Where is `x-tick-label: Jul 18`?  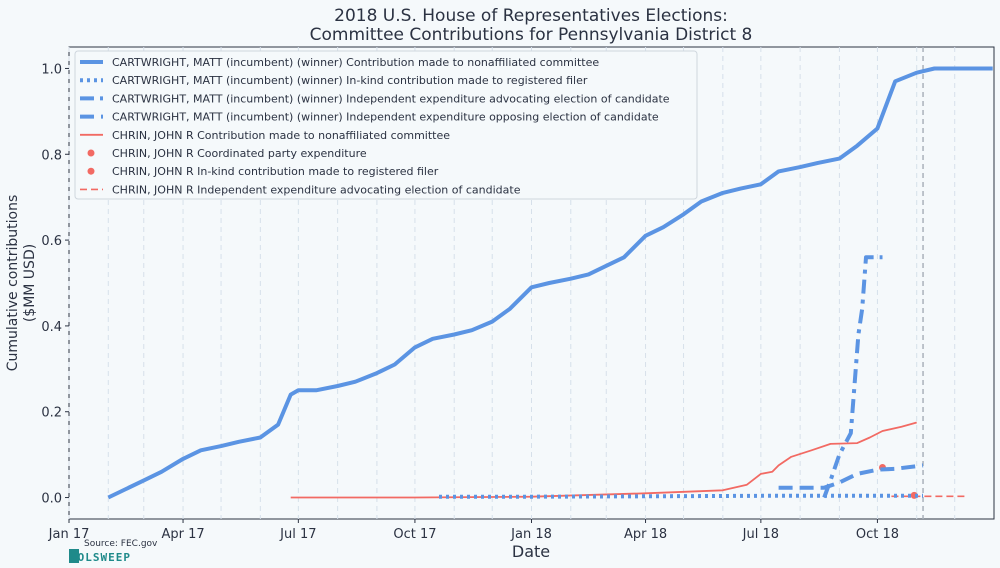
x-tick-label: Jul 18 is located at coordinates (760, 534).